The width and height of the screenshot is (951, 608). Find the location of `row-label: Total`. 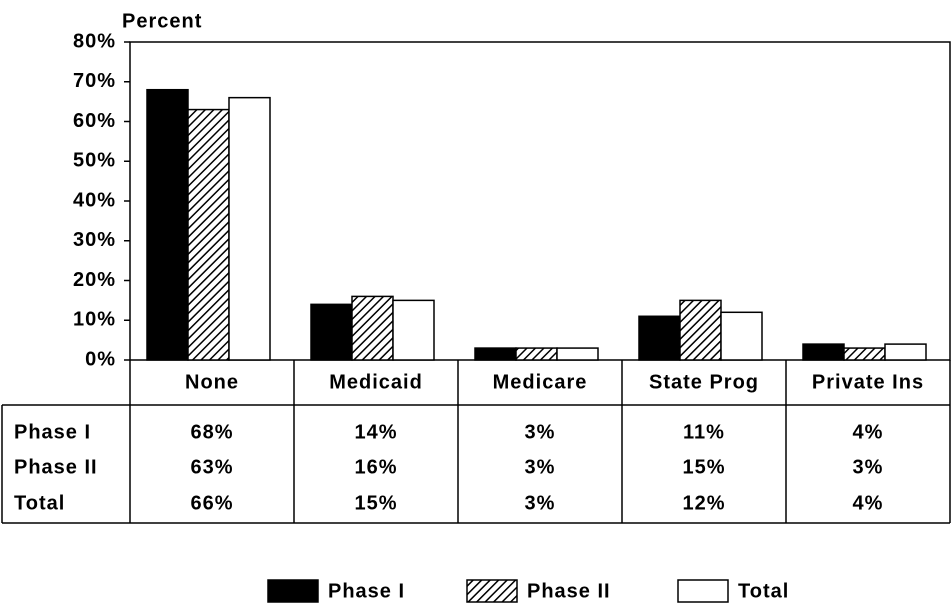

row-label: Total is located at coordinates (39, 503).